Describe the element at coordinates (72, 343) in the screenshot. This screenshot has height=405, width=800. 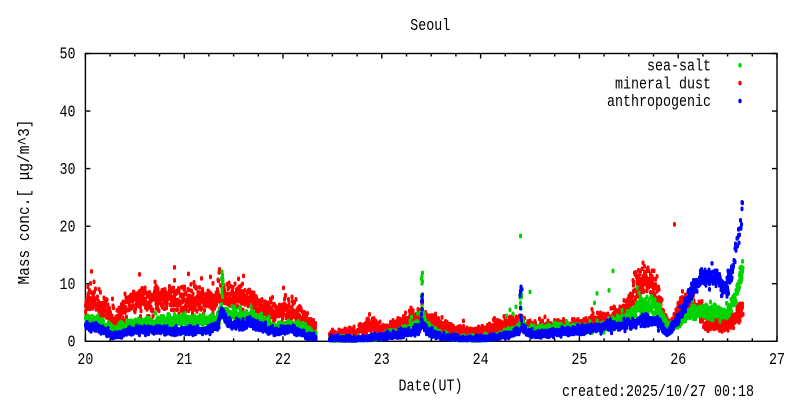
I see `svg-text: 0` at that location.